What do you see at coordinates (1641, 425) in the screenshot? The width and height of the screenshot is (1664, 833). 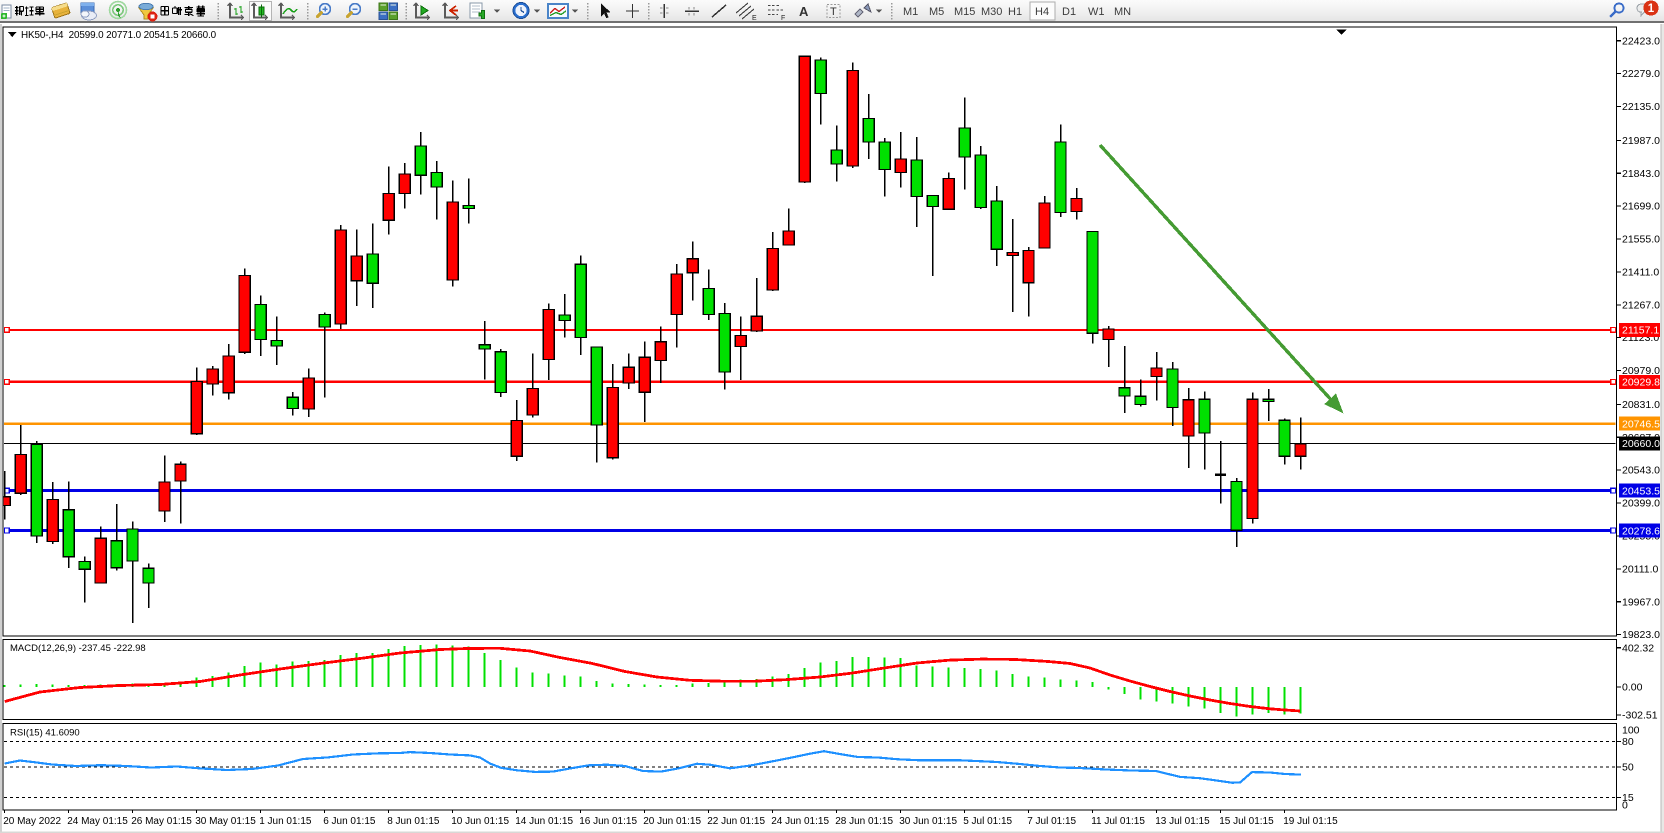 I see `svg-text: 20746.5` at bounding box center [1641, 425].